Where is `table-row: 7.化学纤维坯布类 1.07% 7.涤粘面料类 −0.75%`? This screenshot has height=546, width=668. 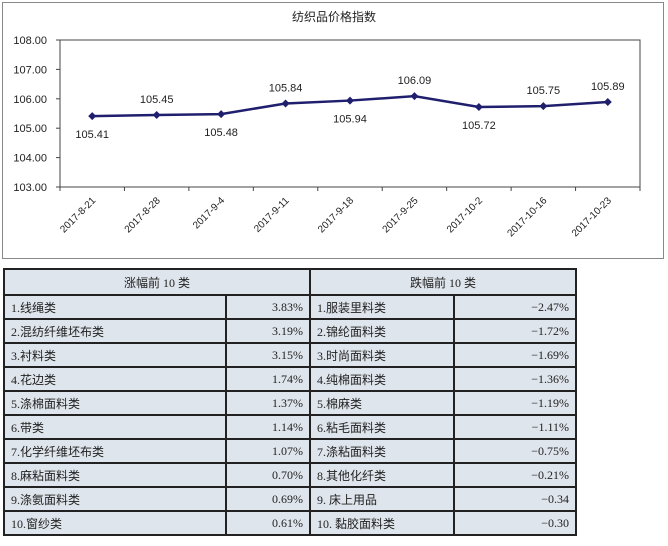 table-row: 7.化学纤维坯布类 1.07% 7.涤粘面料类 −0.75% is located at coordinates (290, 451).